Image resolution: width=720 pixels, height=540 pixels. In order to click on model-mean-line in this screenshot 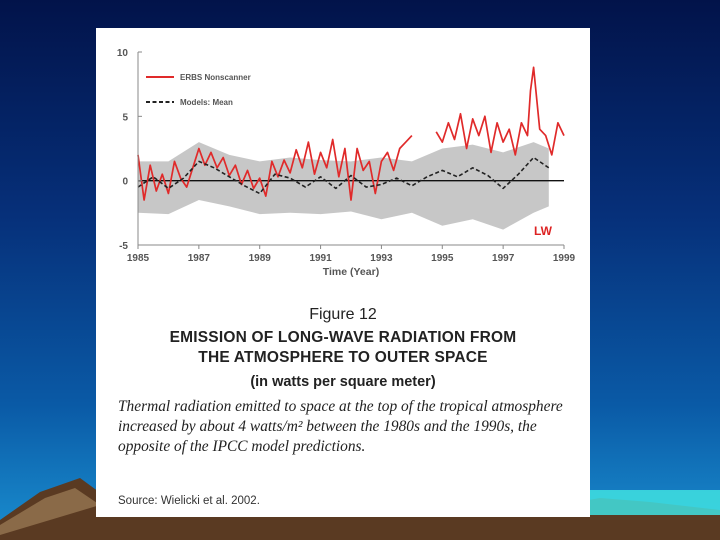, I will do `click(343, 175)`.